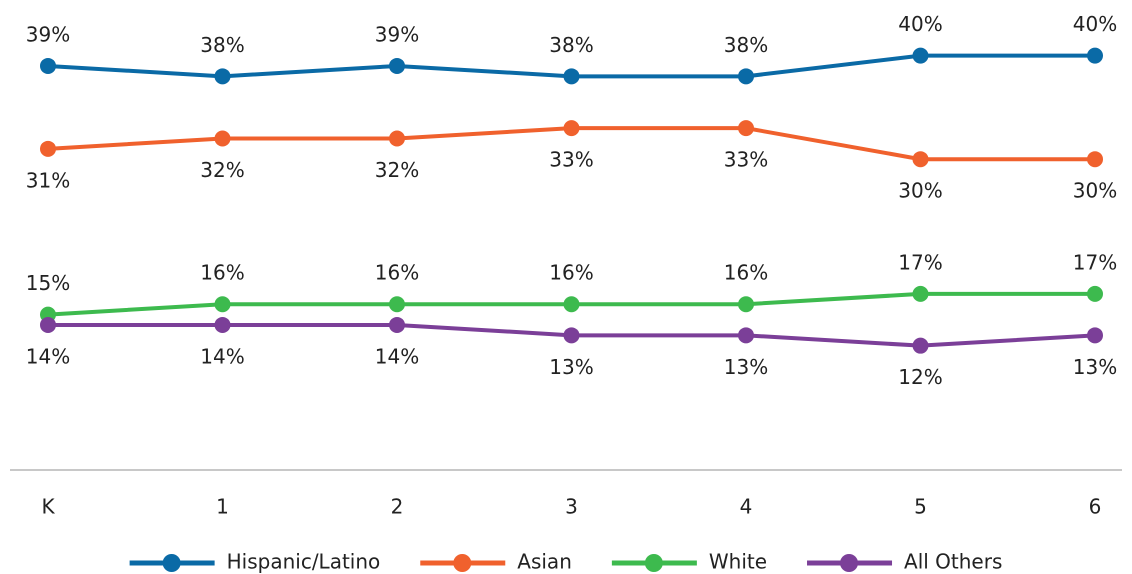 The image size is (1132, 574). I want to click on x-tick-label: 1, so click(222, 507).